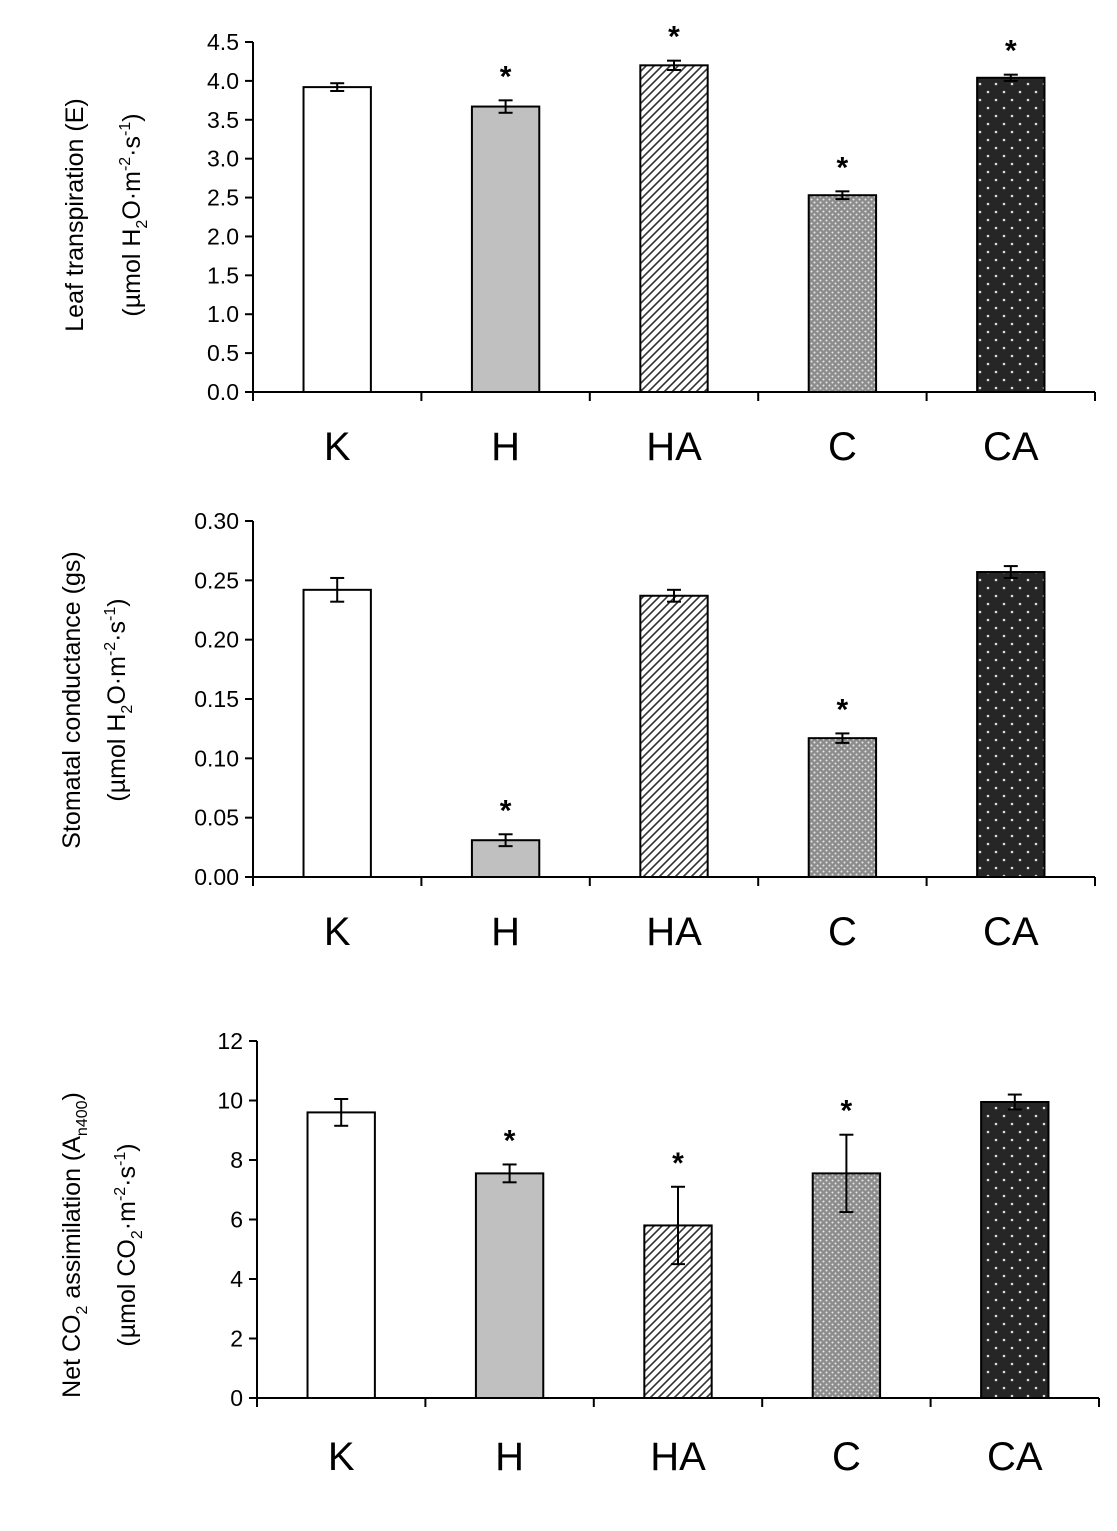  Describe the element at coordinates (230, 1101) in the screenshot. I see `y-tick-label: 10` at that location.